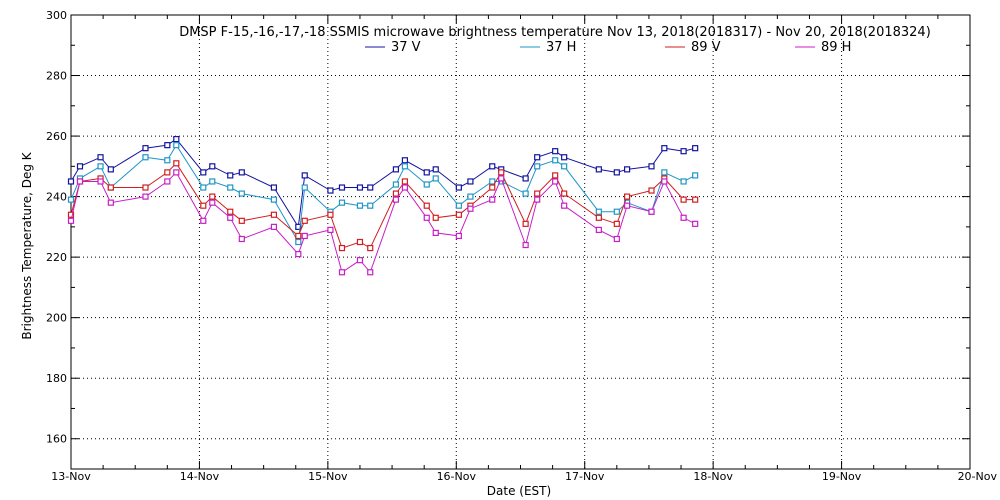  What do you see at coordinates (585, 476) in the screenshot?
I see `x-tick-label: 17-Nov` at bounding box center [585, 476].